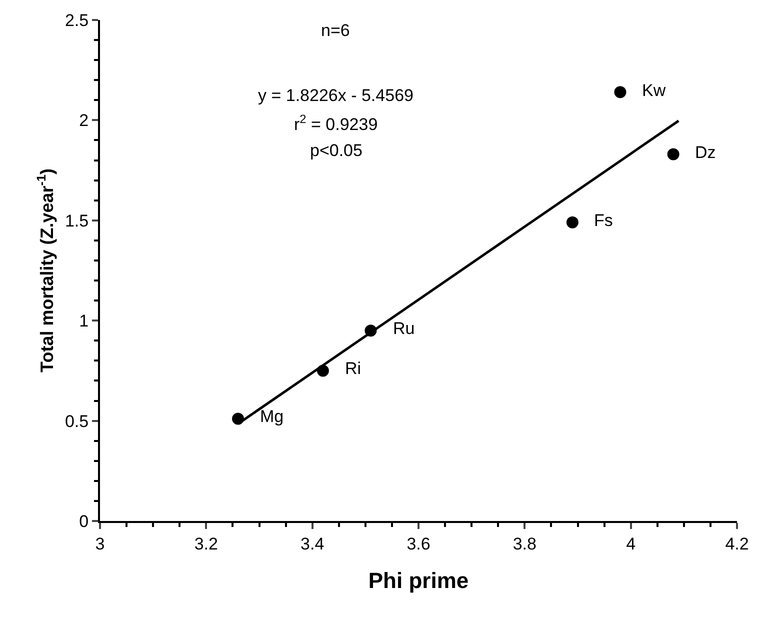 The width and height of the screenshot is (767, 621). What do you see at coordinates (84, 120) in the screenshot?
I see `y-tick-label: 2` at bounding box center [84, 120].